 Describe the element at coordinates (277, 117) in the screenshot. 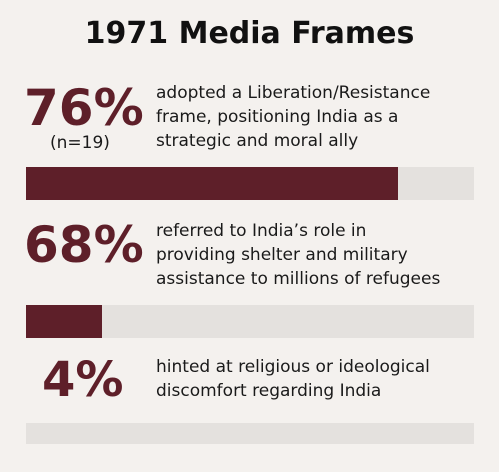

I see `stat-description-1-line-2: frame, positioning India as a` at that location.